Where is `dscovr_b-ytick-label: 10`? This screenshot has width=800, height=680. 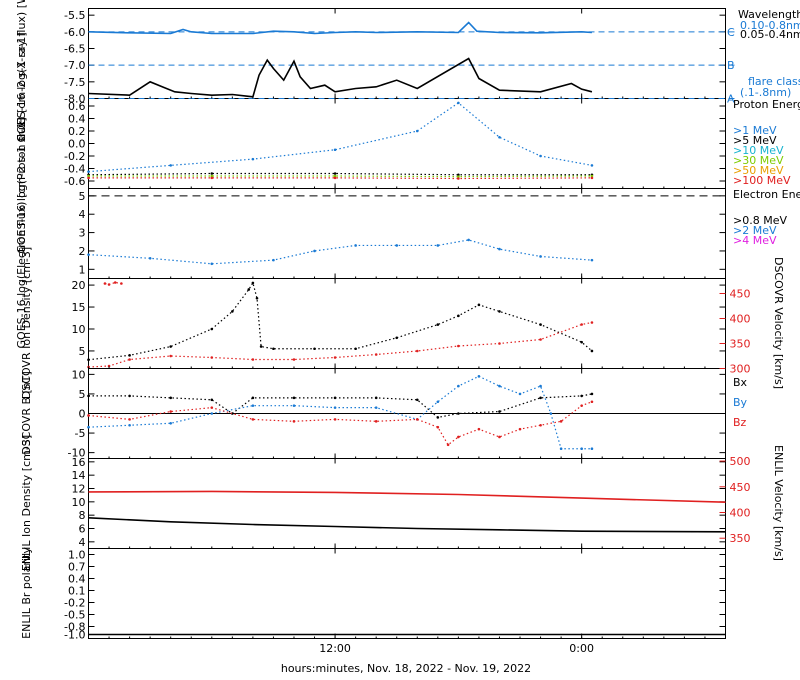
dscovr_b-ytick-label: 10 is located at coordinates (79, 374).